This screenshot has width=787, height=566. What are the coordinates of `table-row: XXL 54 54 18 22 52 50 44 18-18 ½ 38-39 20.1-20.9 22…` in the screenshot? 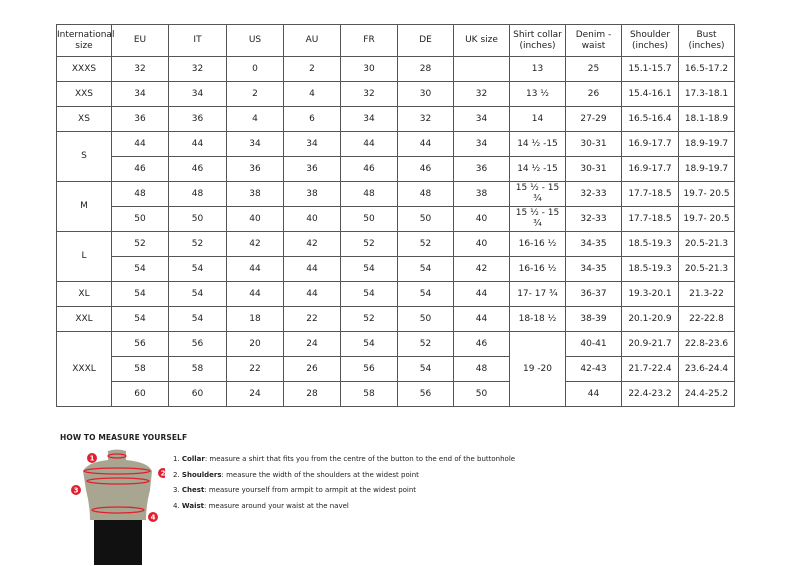 It's located at (395, 319).